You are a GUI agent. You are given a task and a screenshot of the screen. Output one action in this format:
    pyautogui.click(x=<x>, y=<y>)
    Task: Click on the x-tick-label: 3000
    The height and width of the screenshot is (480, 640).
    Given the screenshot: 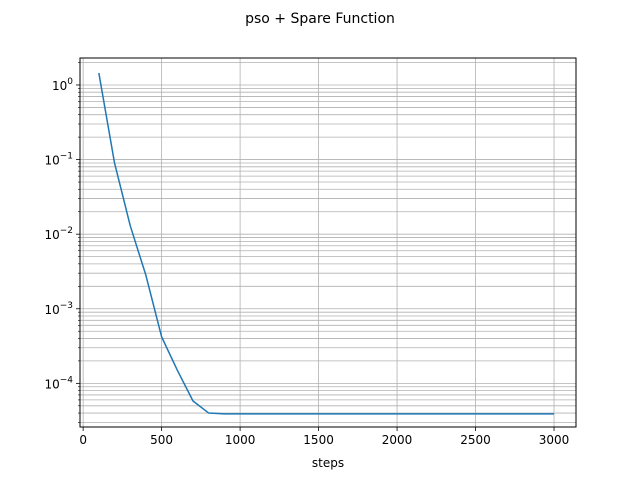 What is the action you would take?
    pyautogui.click(x=554, y=440)
    